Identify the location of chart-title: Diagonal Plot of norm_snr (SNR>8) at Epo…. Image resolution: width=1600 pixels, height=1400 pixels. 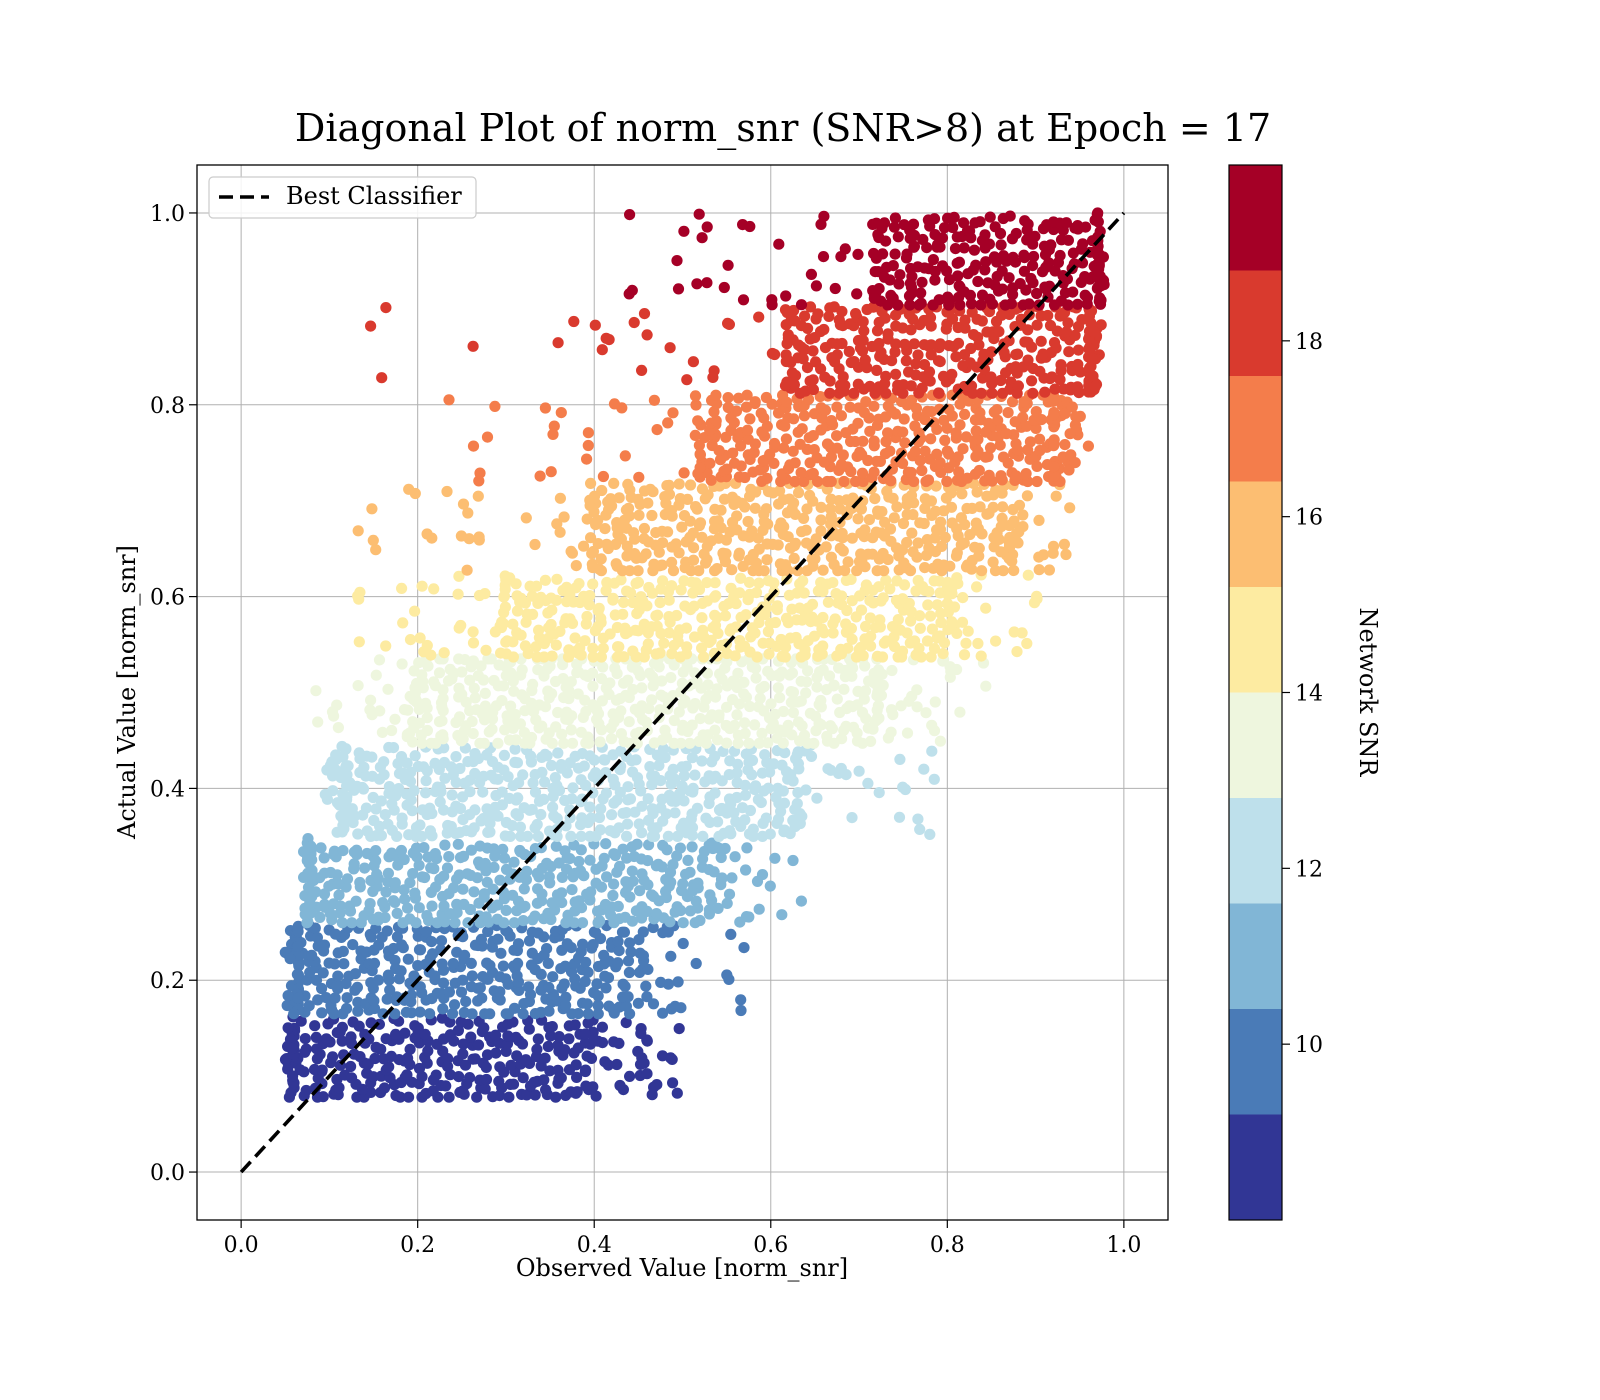
(783, 128).